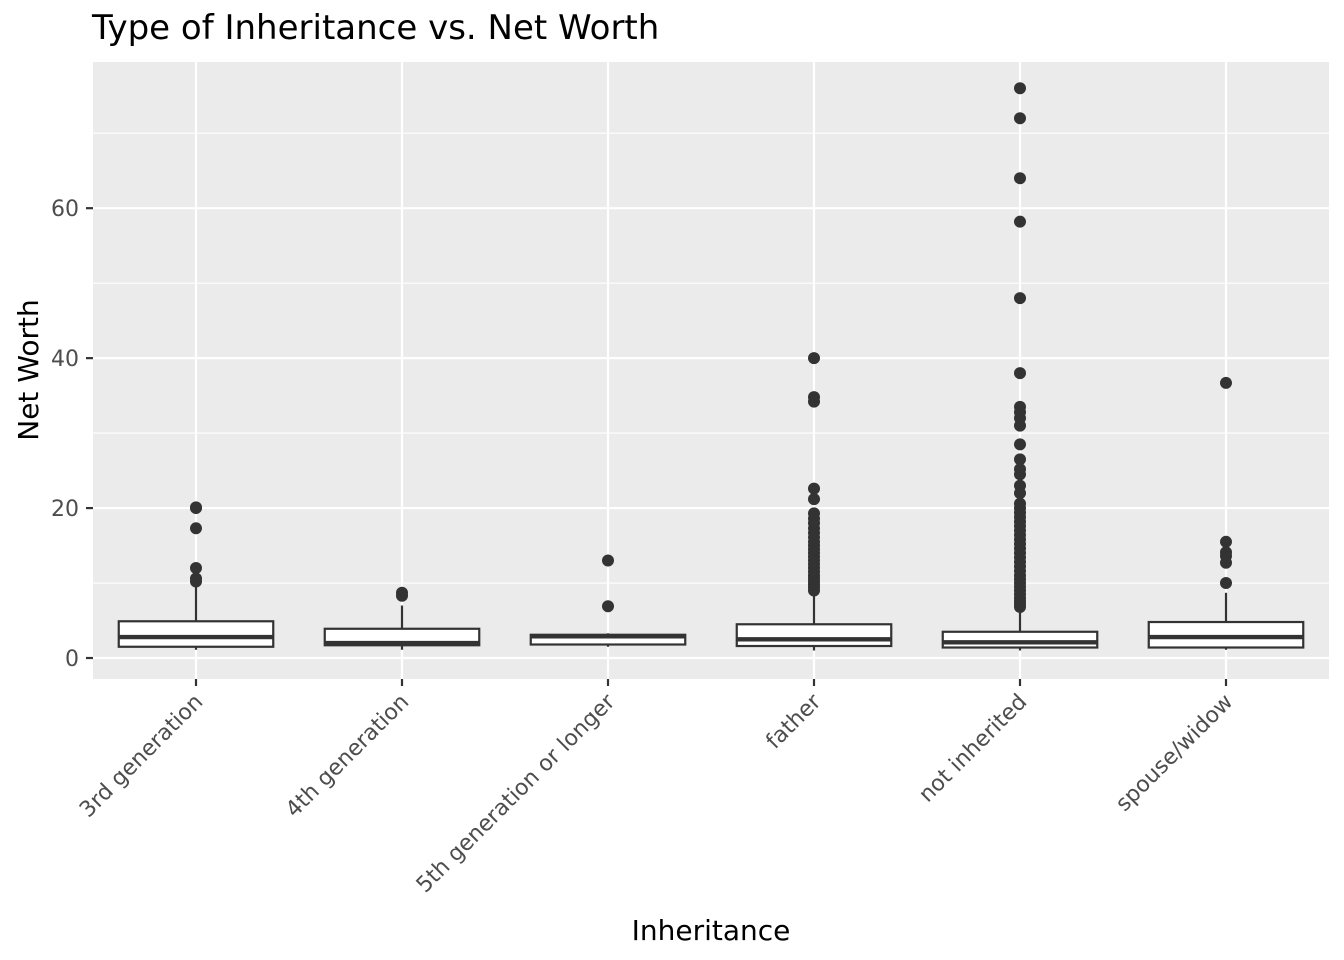 This screenshot has height=960, width=1344. What do you see at coordinates (141, 756) in the screenshot?
I see `x-tick-label: 3rd generation` at bounding box center [141, 756].